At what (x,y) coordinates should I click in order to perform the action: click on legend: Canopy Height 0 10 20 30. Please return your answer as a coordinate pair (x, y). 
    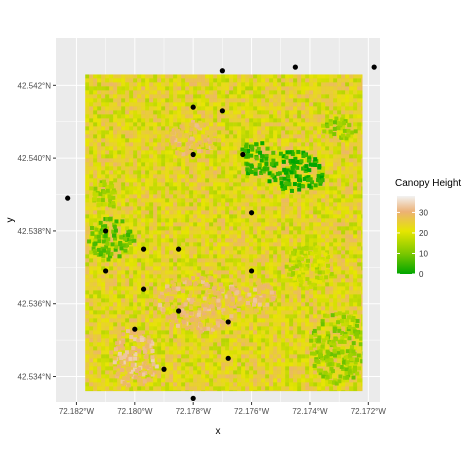
    Looking at the image, I should click on (428, 228).